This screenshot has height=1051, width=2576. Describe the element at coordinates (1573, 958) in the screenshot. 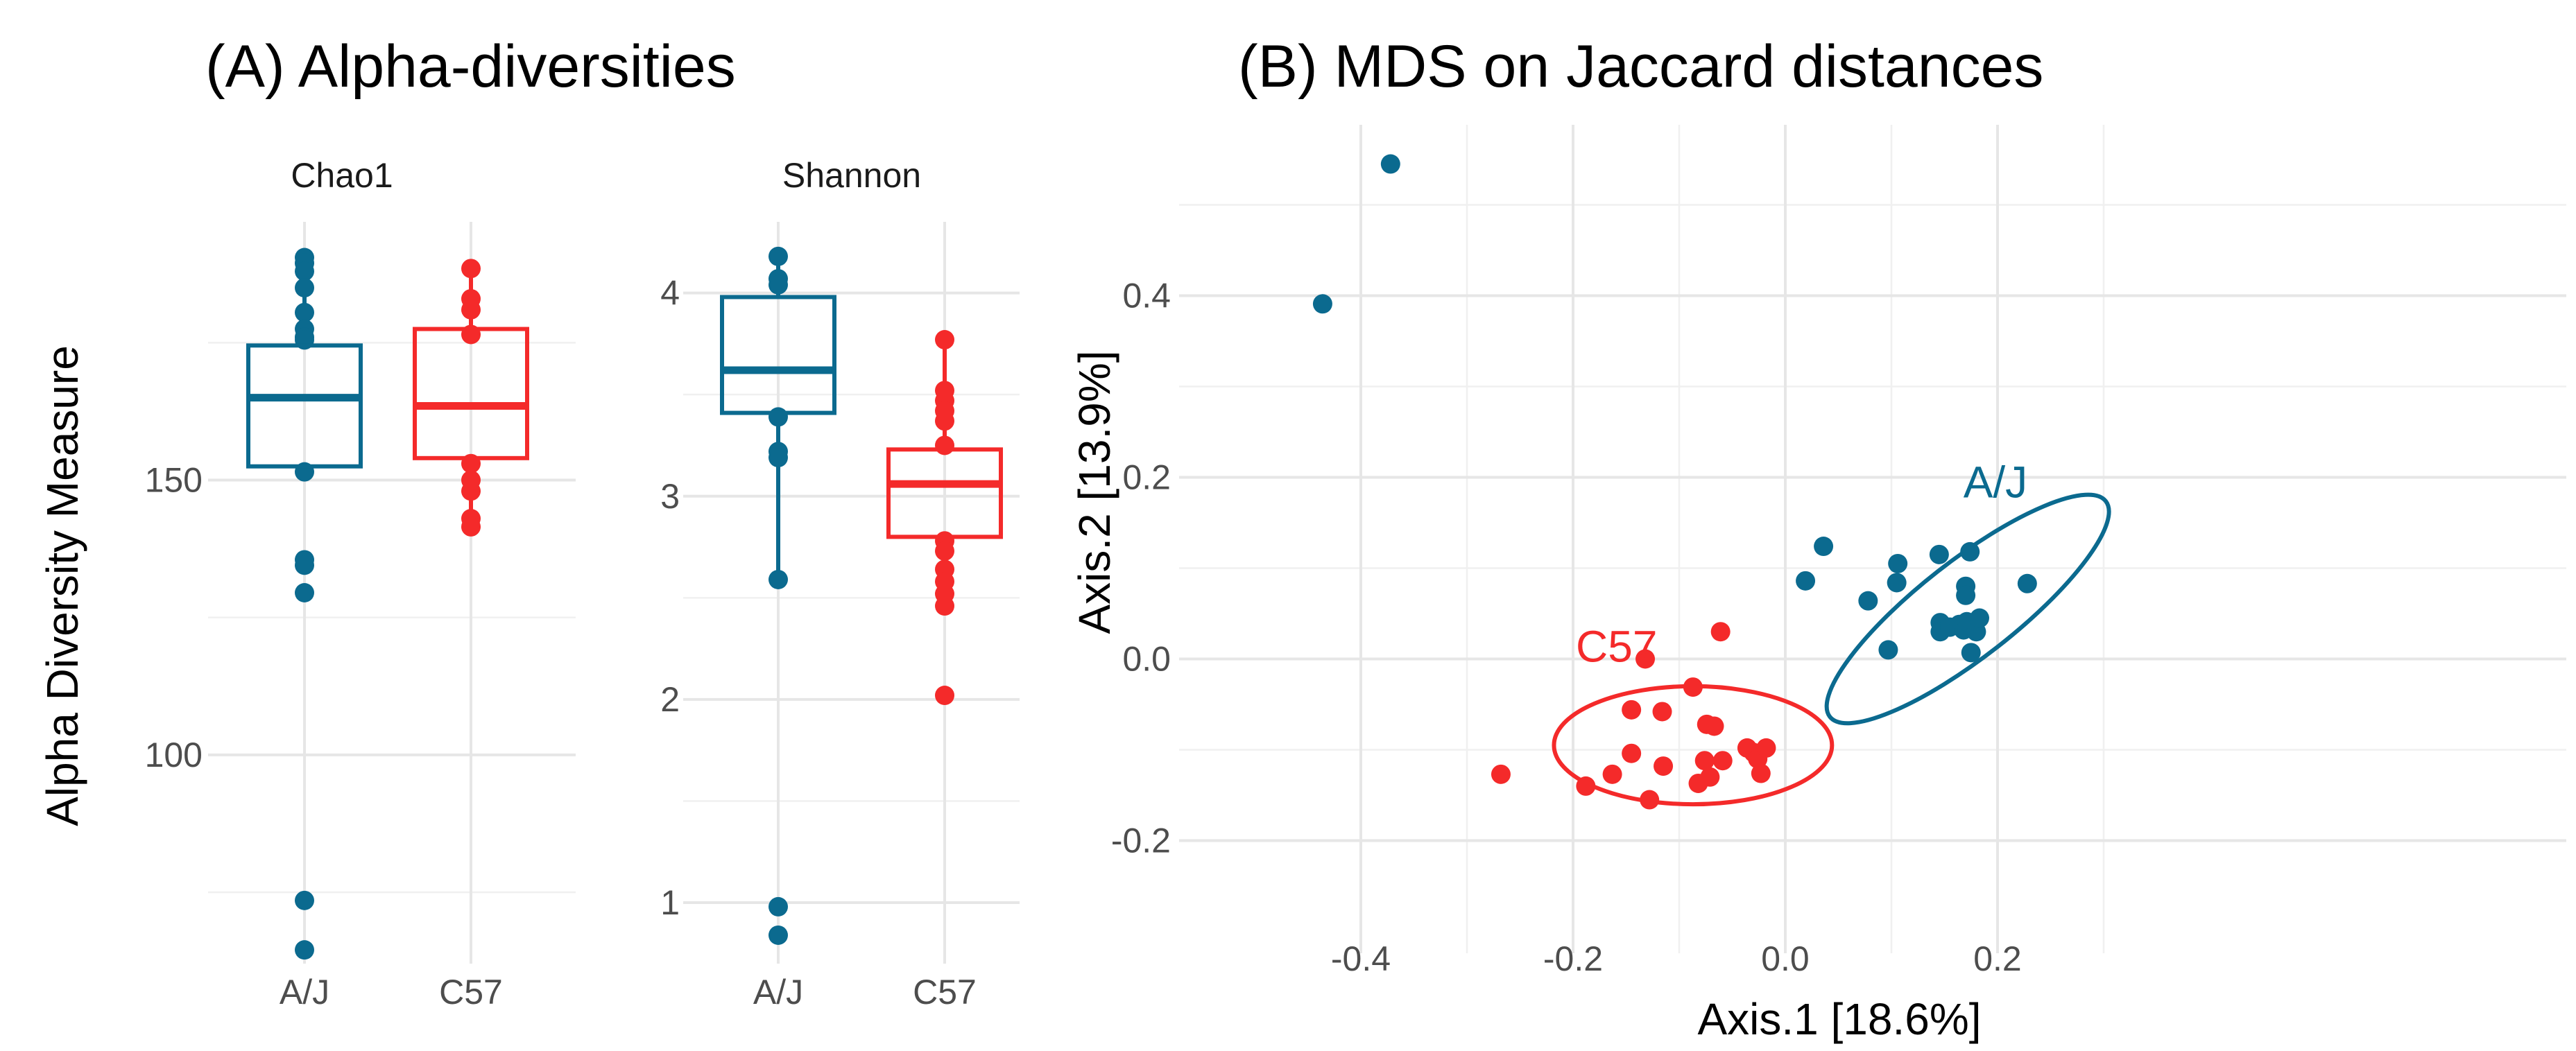

I see `x-tick-label: -0.2` at that location.